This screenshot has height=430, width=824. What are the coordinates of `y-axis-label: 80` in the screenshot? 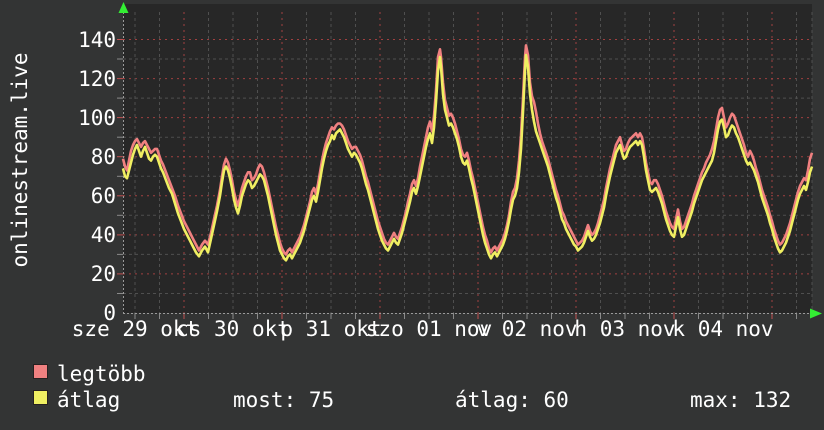 It's located at (103, 157).